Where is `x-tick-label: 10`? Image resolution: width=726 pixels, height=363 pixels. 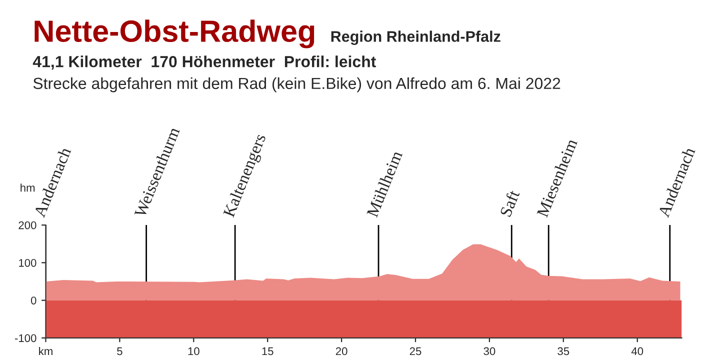
x-tick-label: 10 is located at coordinates (194, 351).